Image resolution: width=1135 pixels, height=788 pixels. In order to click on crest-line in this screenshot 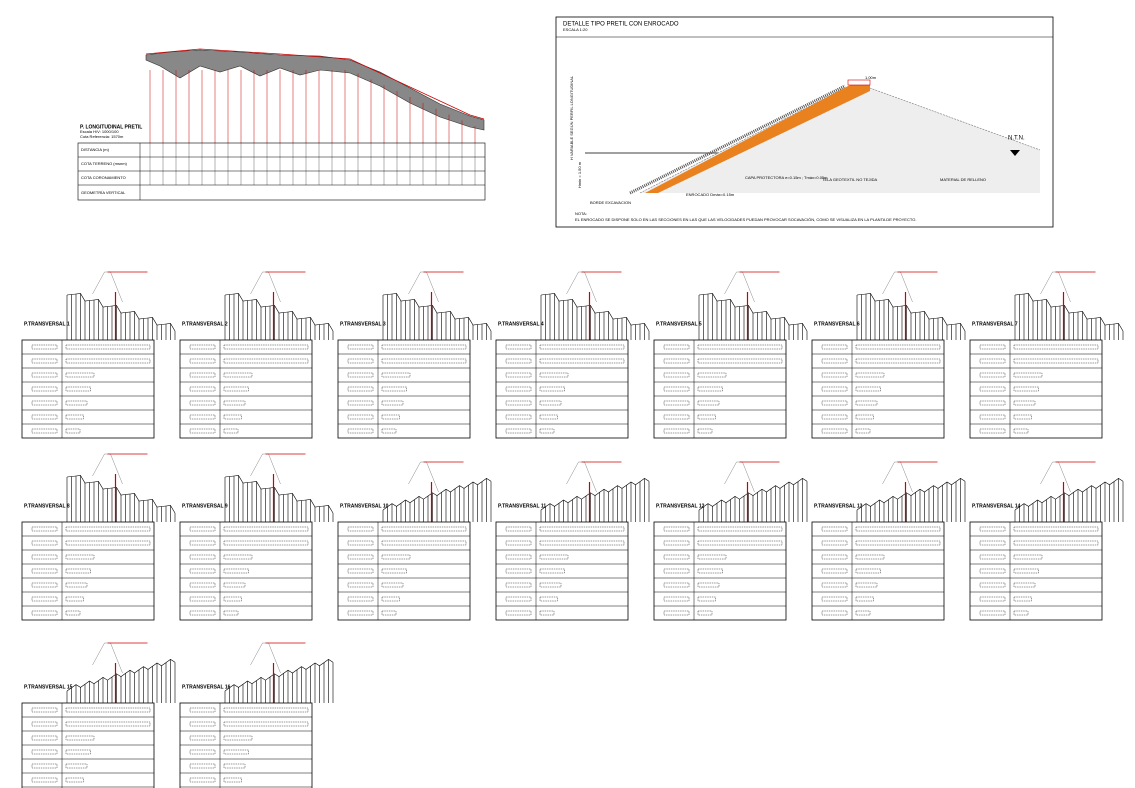, I will do `click(315, 84)`.